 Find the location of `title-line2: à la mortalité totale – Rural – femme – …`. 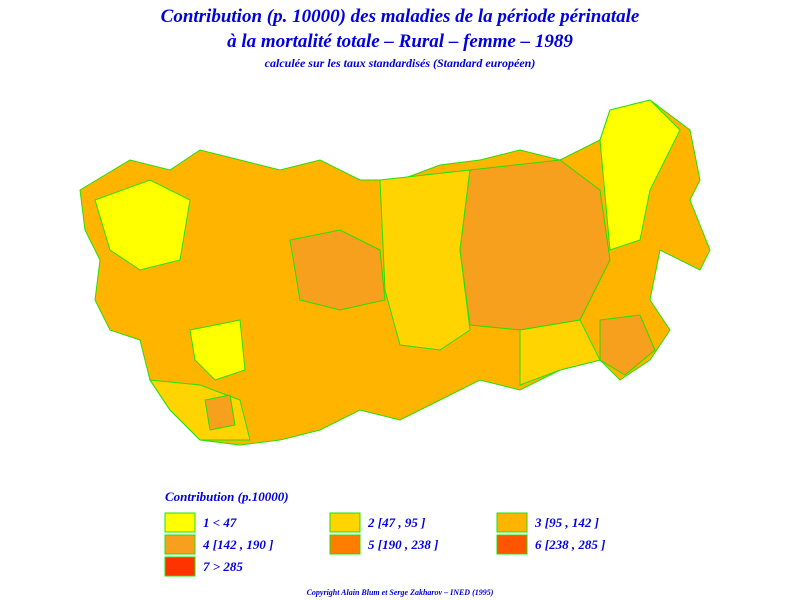

title-line2: à la mortalité totale – Rural – femme – … is located at coordinates (400, 41).